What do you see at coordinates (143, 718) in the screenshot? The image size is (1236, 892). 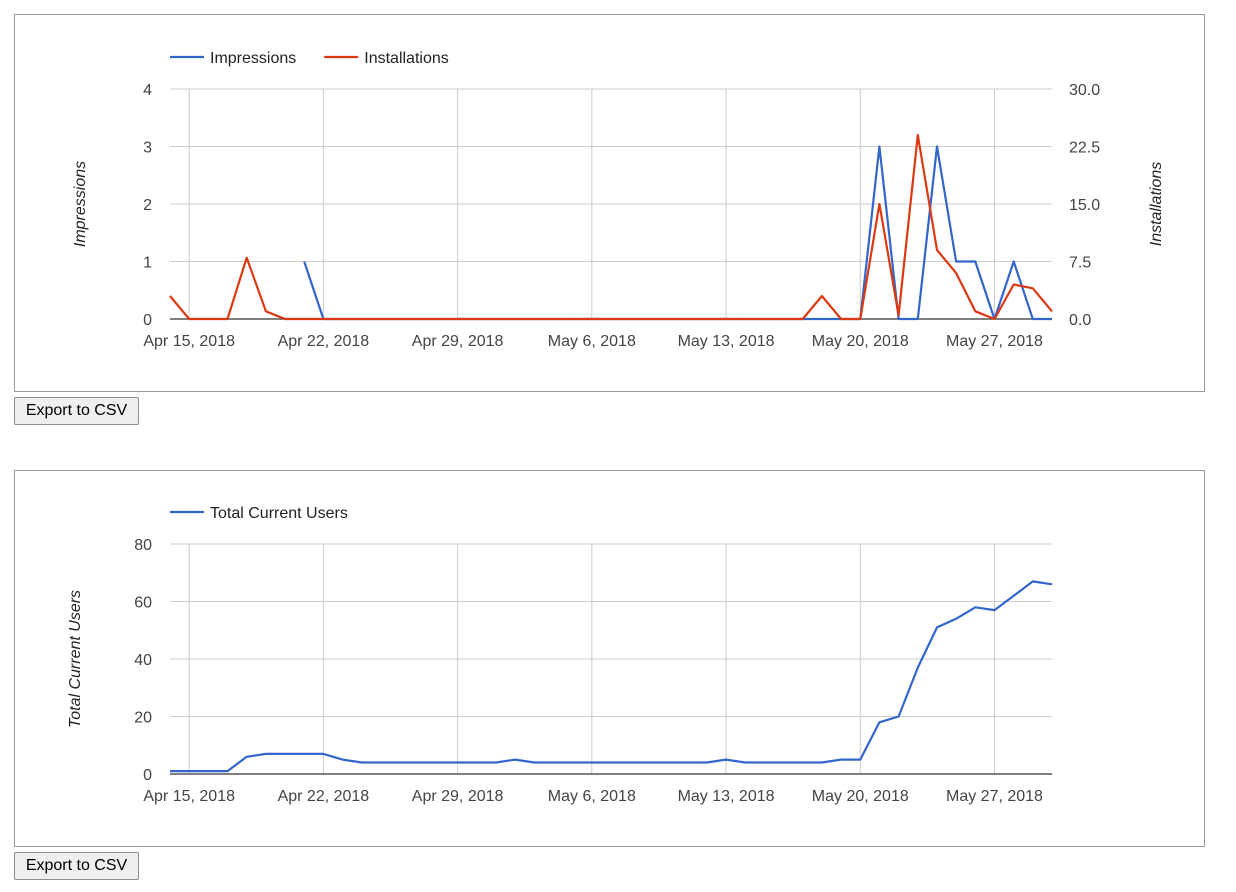 I see `left-tick-label: 20` at bounding box center [143, 718].